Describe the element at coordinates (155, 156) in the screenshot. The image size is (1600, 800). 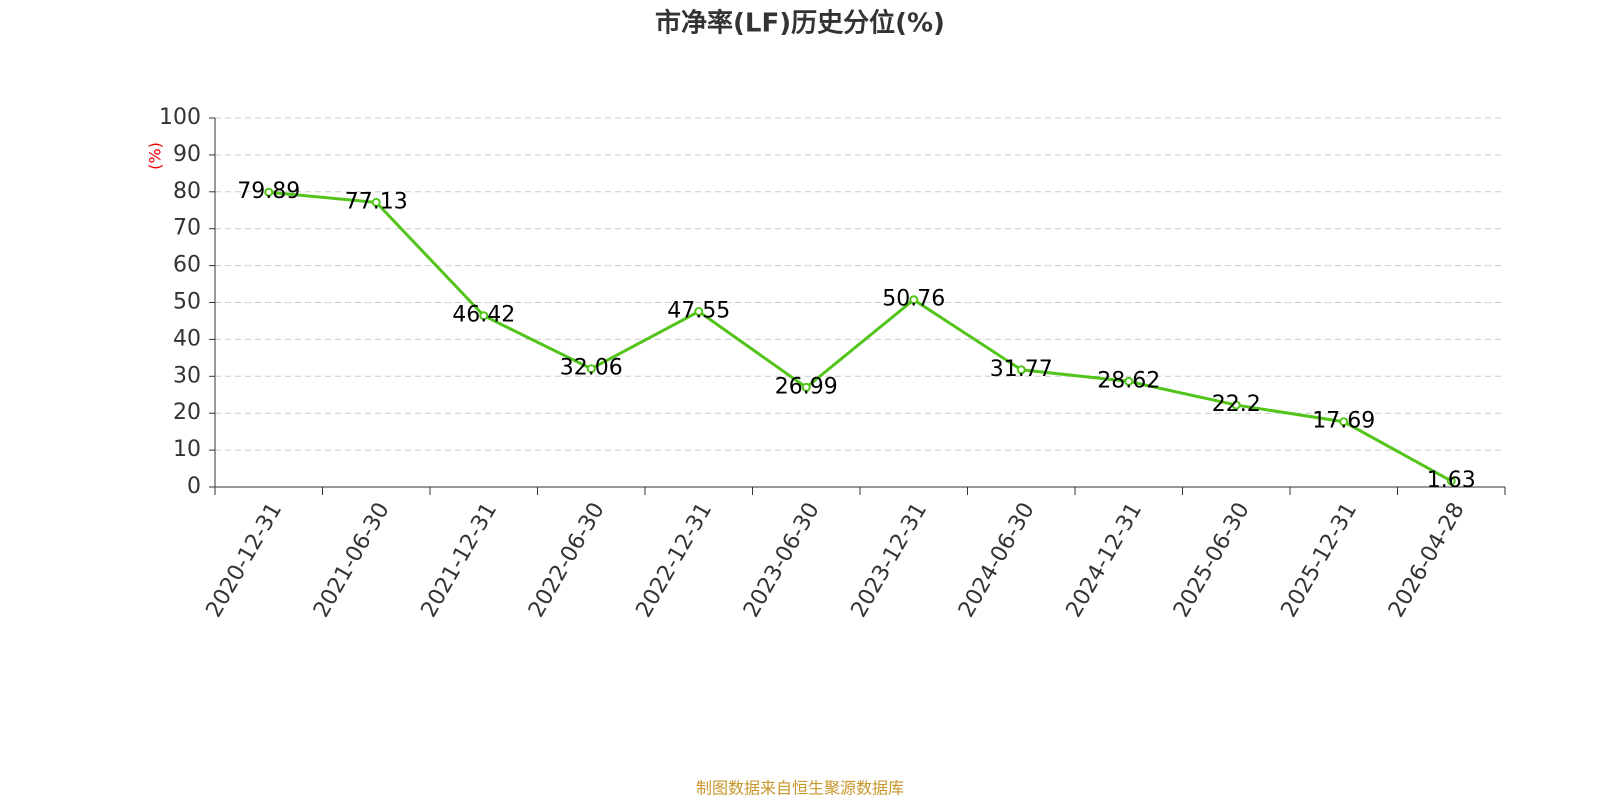
I see `y-axis-label: (%)` at that location.